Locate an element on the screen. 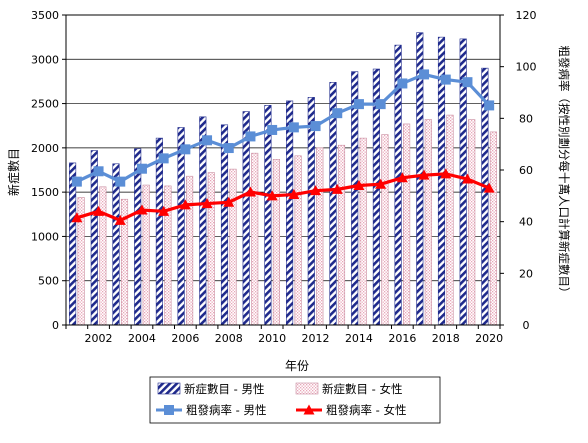 Image resolution: width=588 pixels, height=443 pixels. y-right-ticks: 0 20 40 60 80 100 120 is located at coordinates (518, 170).